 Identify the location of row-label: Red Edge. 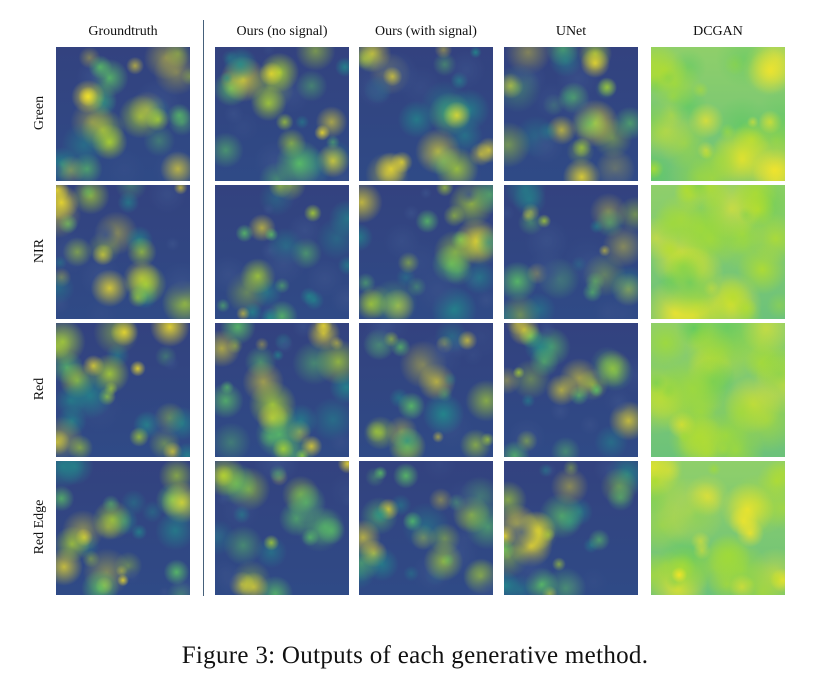
(39, 527).